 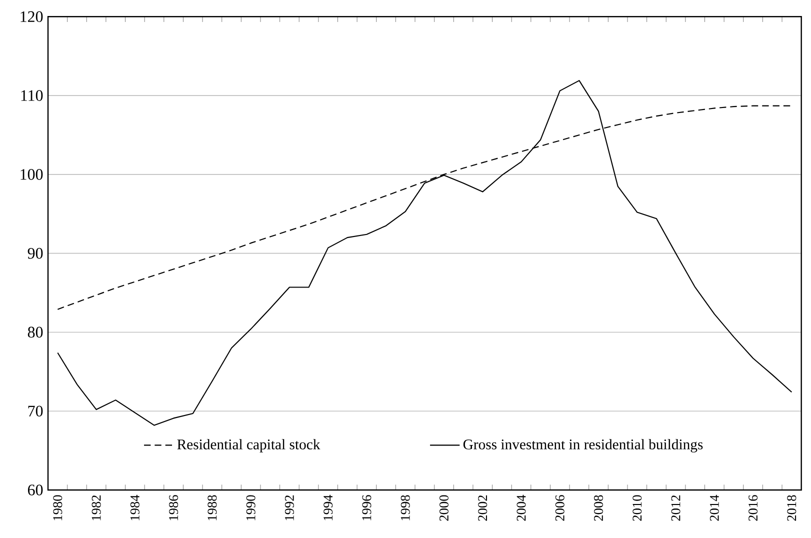 I want to click on y-tick-label: 80, so click(x=35, y=332).